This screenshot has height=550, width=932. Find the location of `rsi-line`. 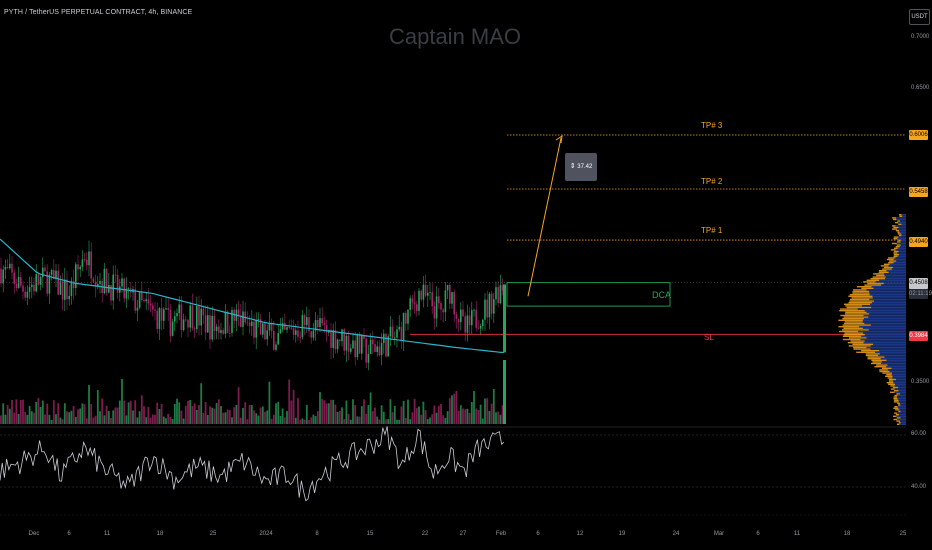

rsi-line is located at coordinates (252, 464).